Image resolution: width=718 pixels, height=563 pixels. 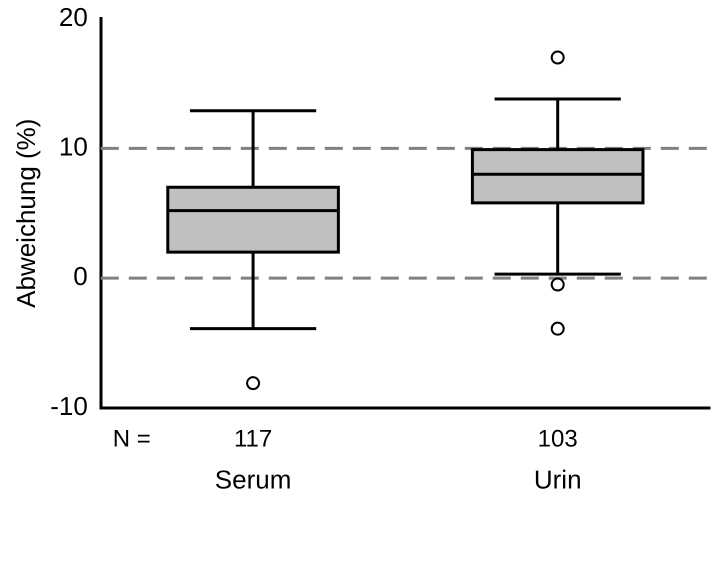 What do you see at coordinates (73, 17) in the screenshot?
I see `y-tick-label: 20` at bounding box center [73, 17].